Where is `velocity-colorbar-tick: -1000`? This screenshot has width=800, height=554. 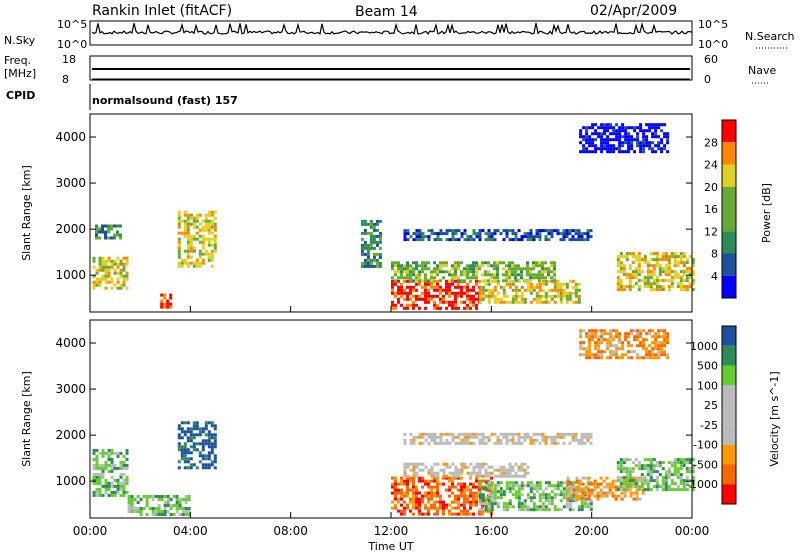
velocity-colorbar-tick: -1000 is located at coordinates (702, 484).